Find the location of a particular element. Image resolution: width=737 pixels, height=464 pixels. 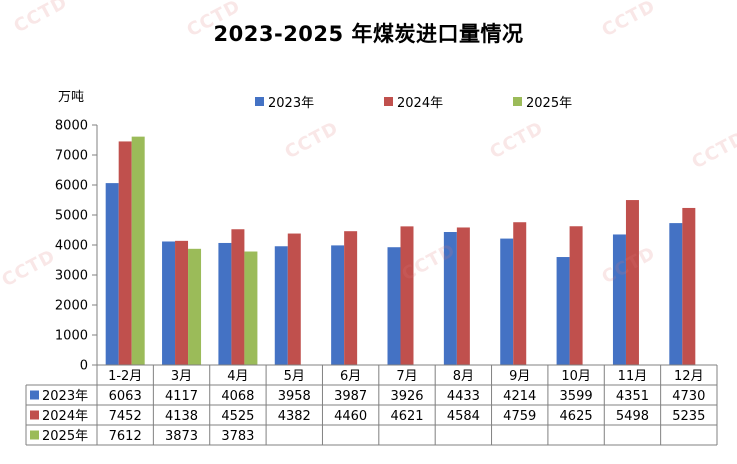

data-label: 4382 is located at coordinates (294, 416).